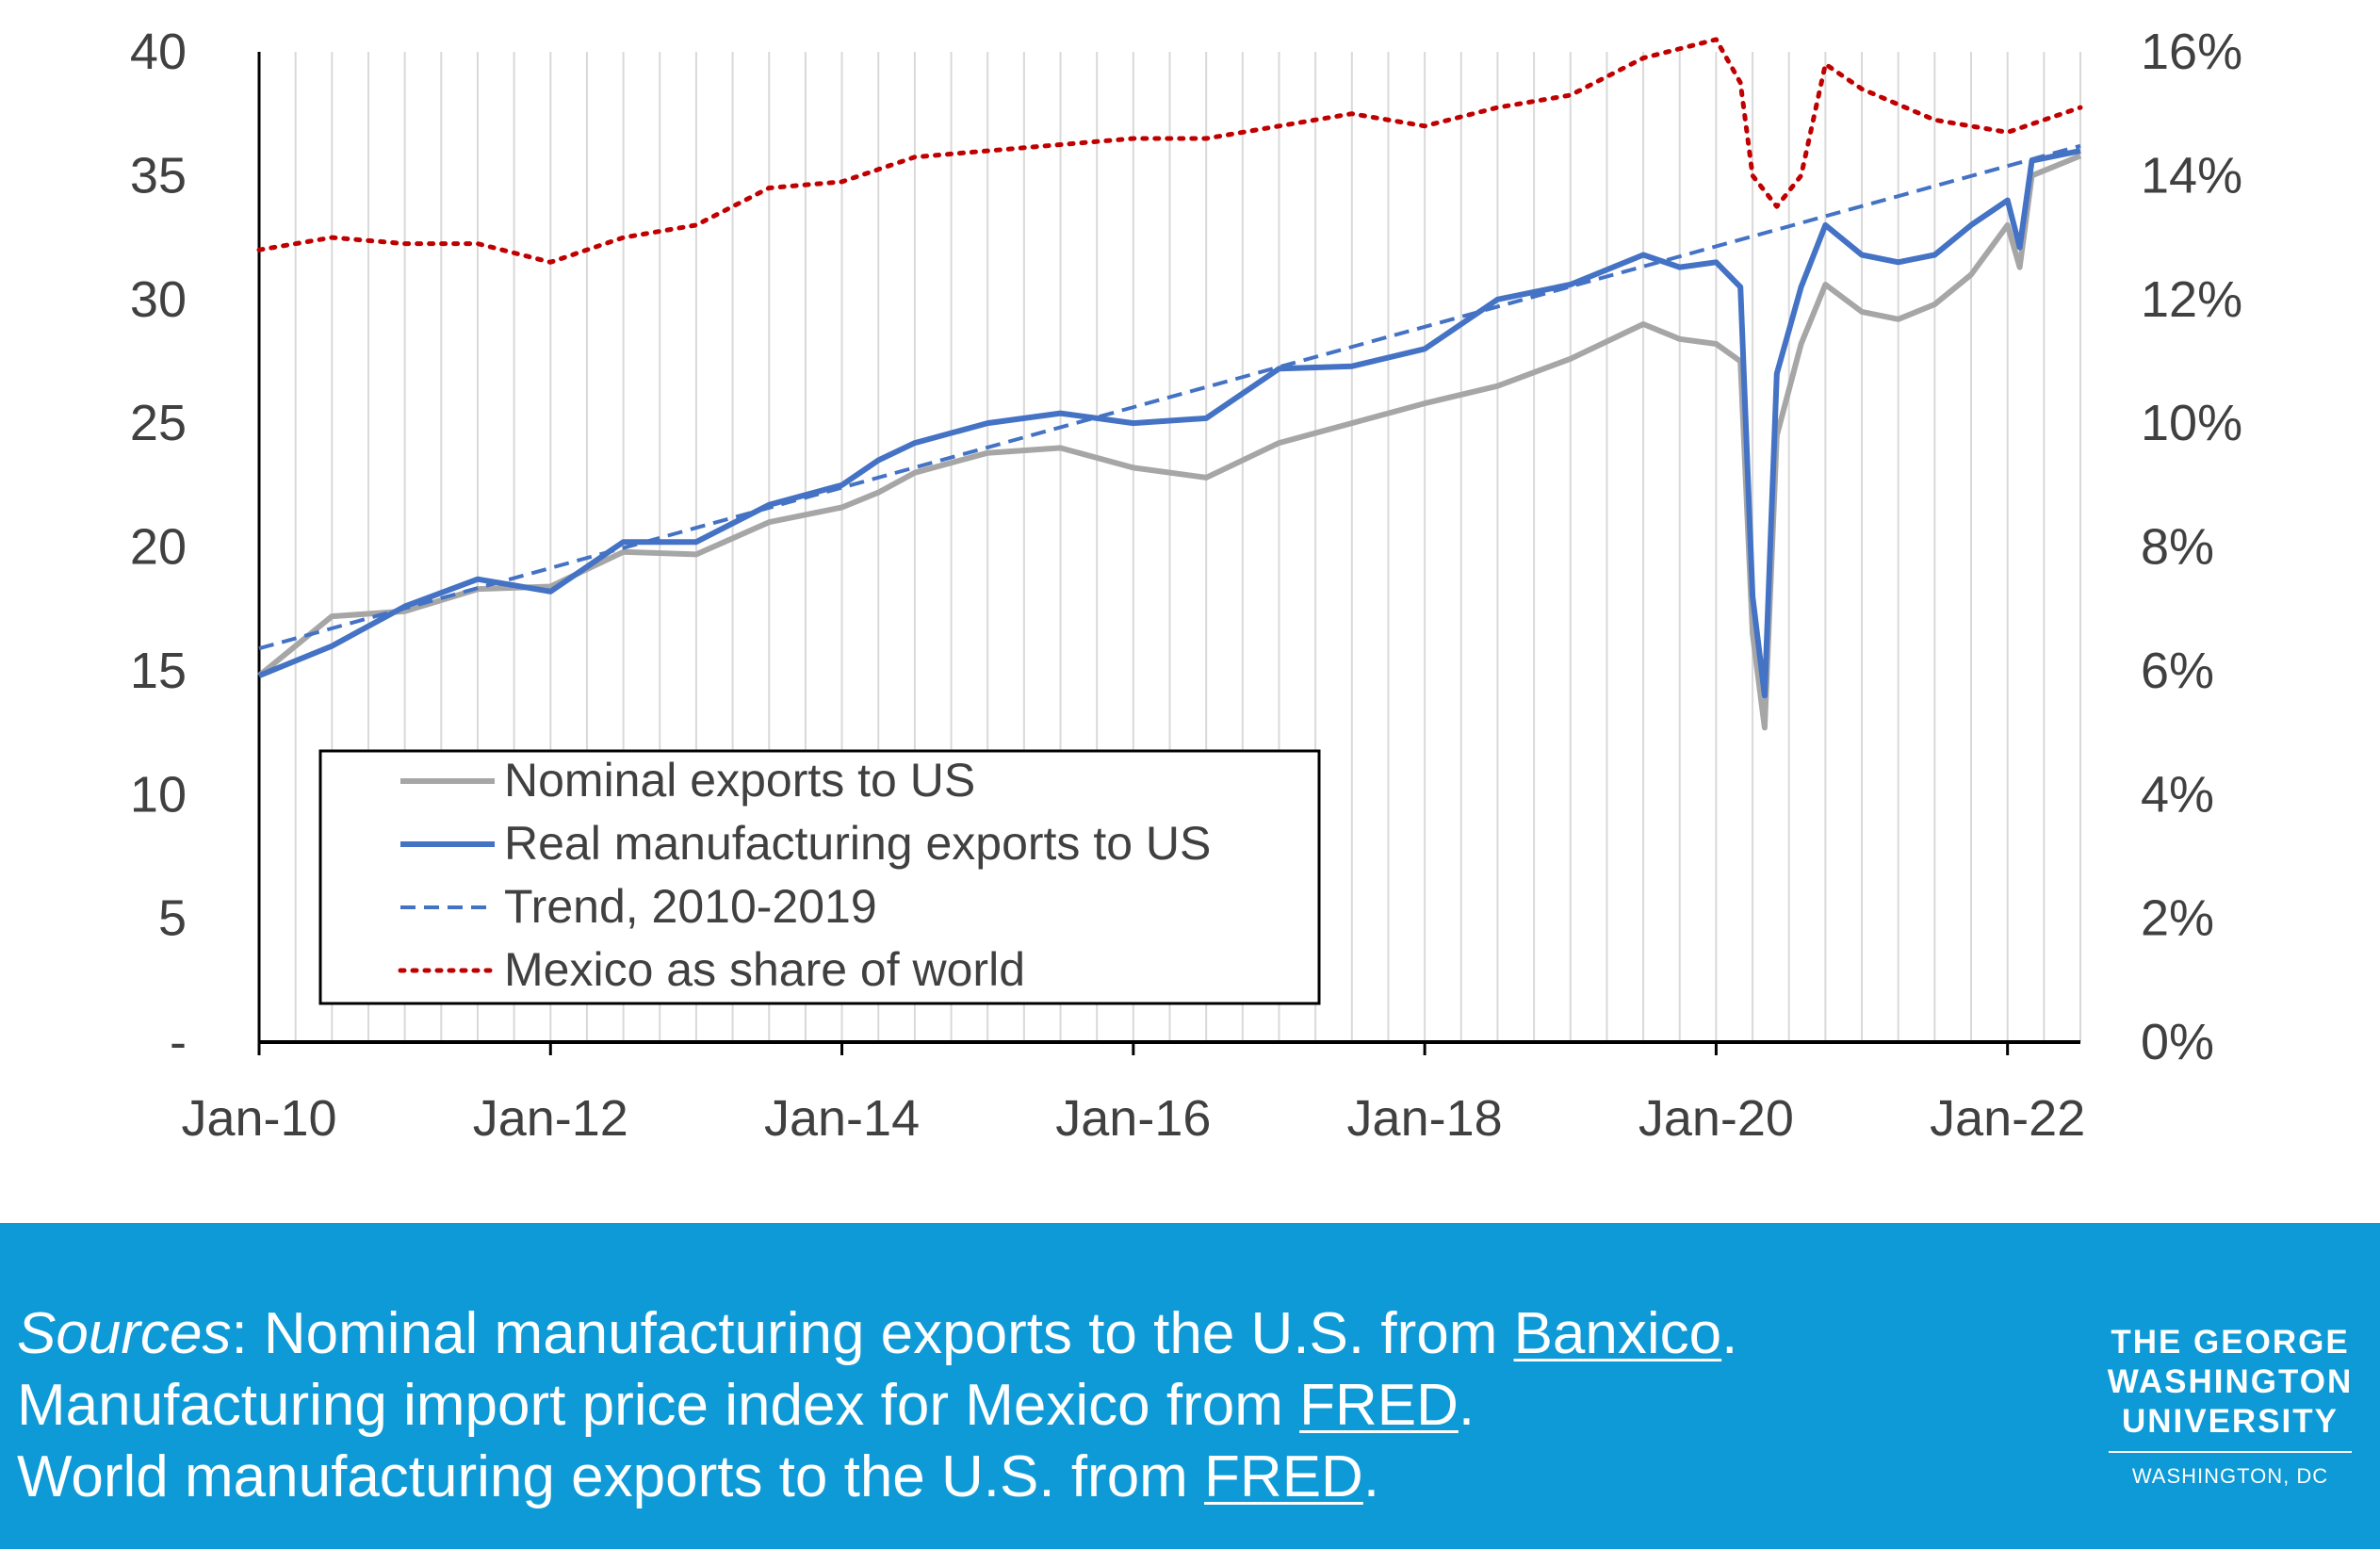  What do you see at coordinates (2230, 1342) in the screenshot?
I see `logo-line-1: THE GEORGE` at bounding box center [2230, 1342].